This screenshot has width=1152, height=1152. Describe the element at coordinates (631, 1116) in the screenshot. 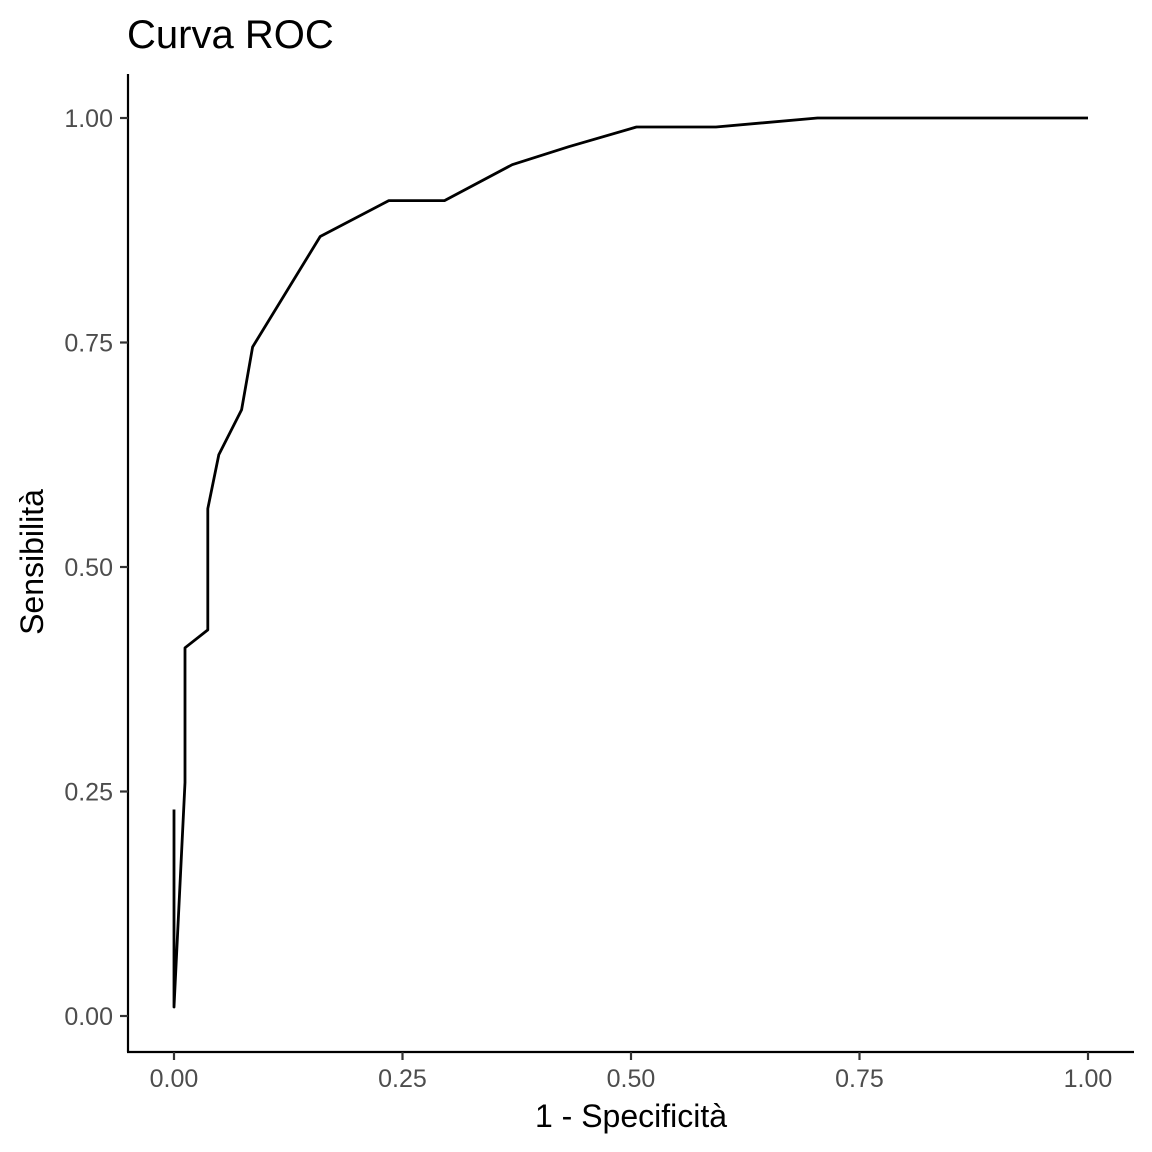

I see `x-axis-title: 1 - Specificità` at that location.